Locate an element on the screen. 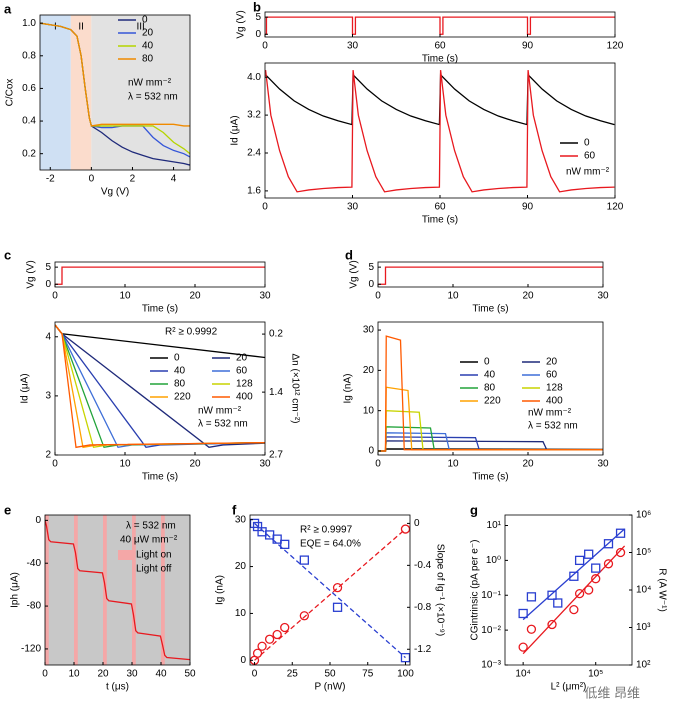 This screenshot has height=707, width=686. y2-axis-label: Δn (×10¹² cm⁻²) is located at coordinates (294, 388).